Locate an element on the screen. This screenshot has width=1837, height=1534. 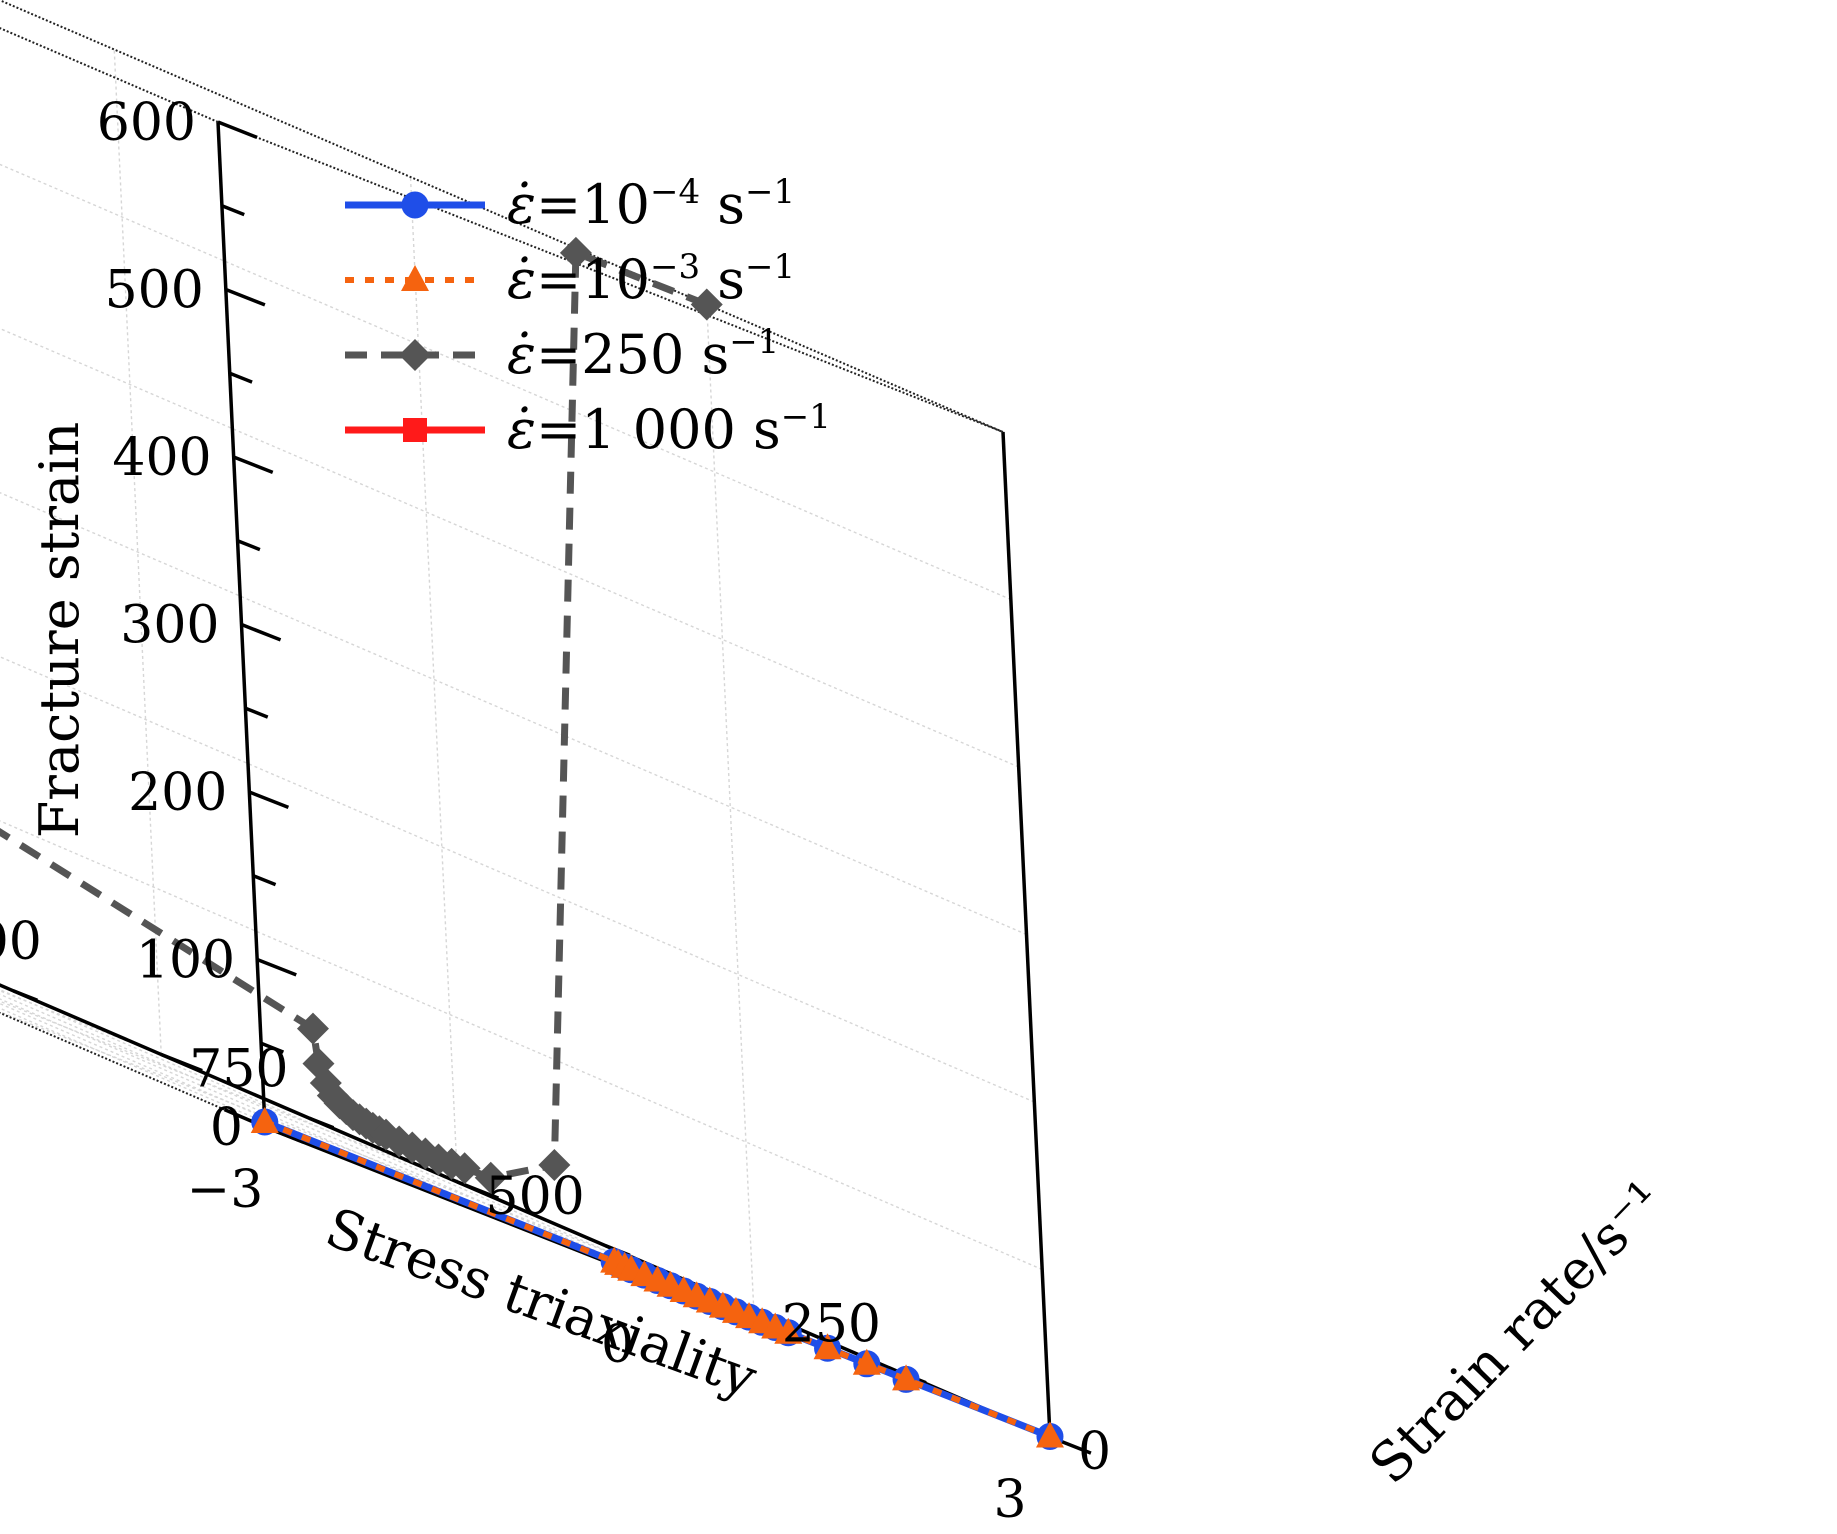
y-tick-label: 1 000 is located at coordinates (21, 942).